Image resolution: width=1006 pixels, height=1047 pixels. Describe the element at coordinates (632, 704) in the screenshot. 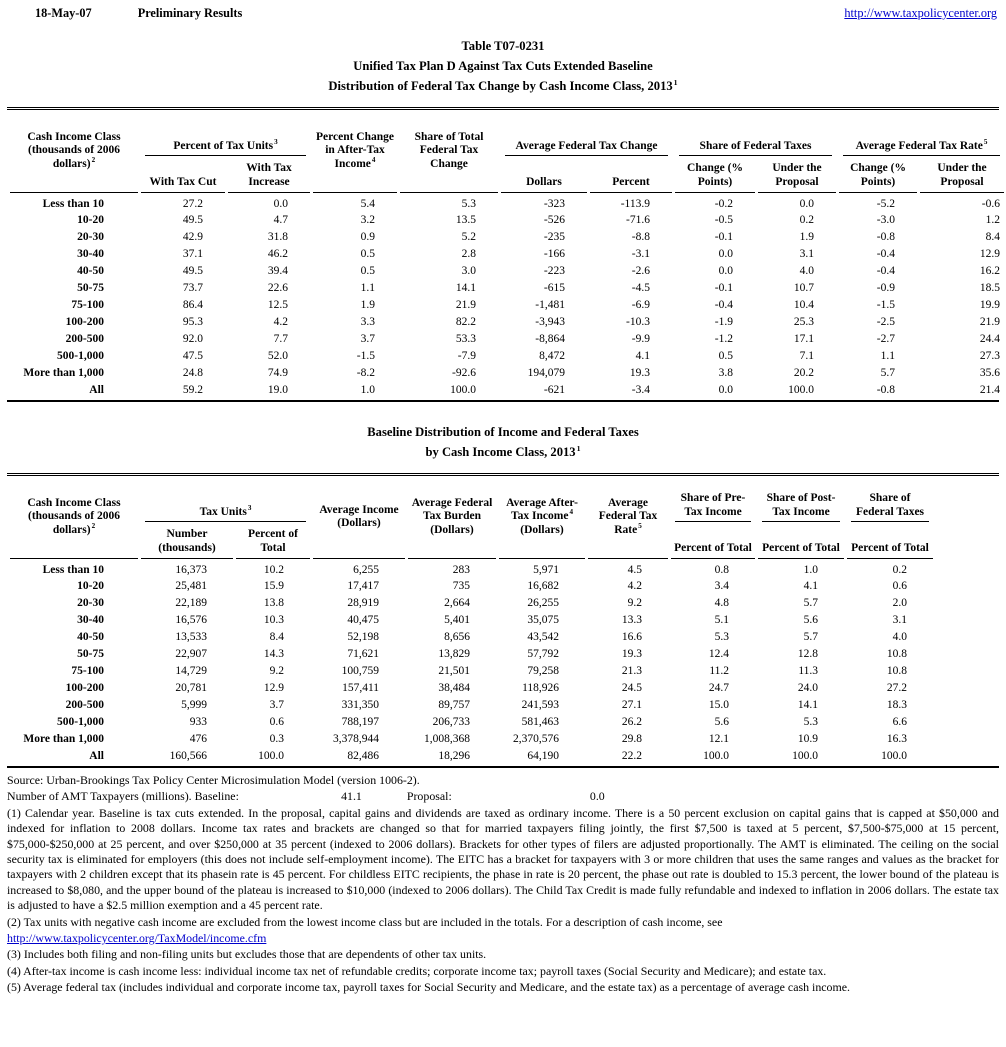

I see `cell: 27.1` at that location.